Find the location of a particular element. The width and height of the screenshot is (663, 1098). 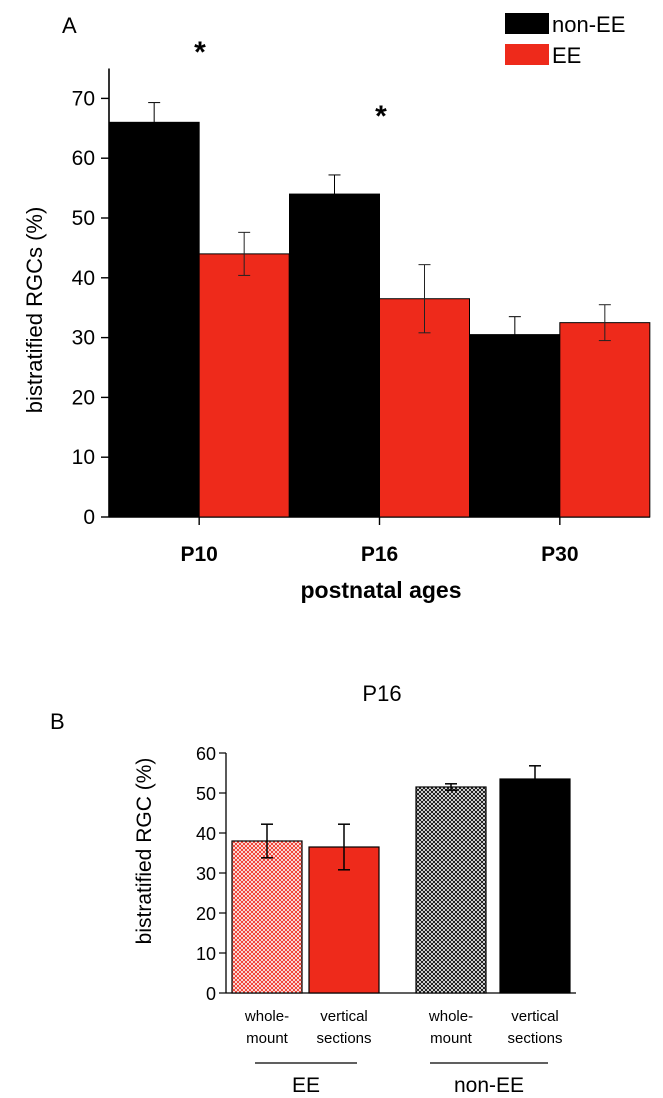

bar-label-ee-whole-mount-line1: whole- is located at coordinates (266, 1016).